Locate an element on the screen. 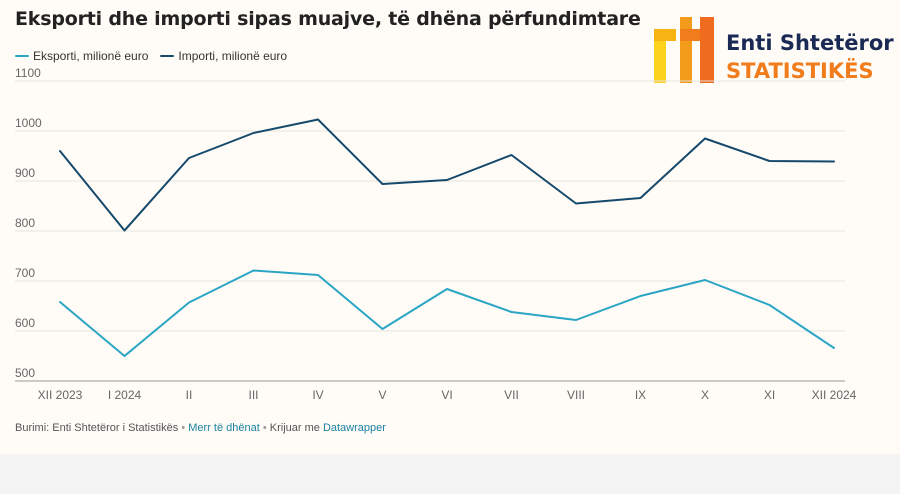 The height and width of the screenshot is (494, 900). logo-mark-icon is located at coordinates (684, 50).